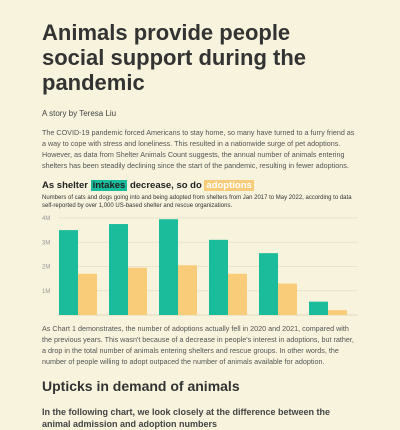 The width and height of the screenshot is (400, 430). What do you see at coordinates (166, 185) in the screenshot?
I see `chart-title-mid: decrease, so do` at bounding box center [166, 185].